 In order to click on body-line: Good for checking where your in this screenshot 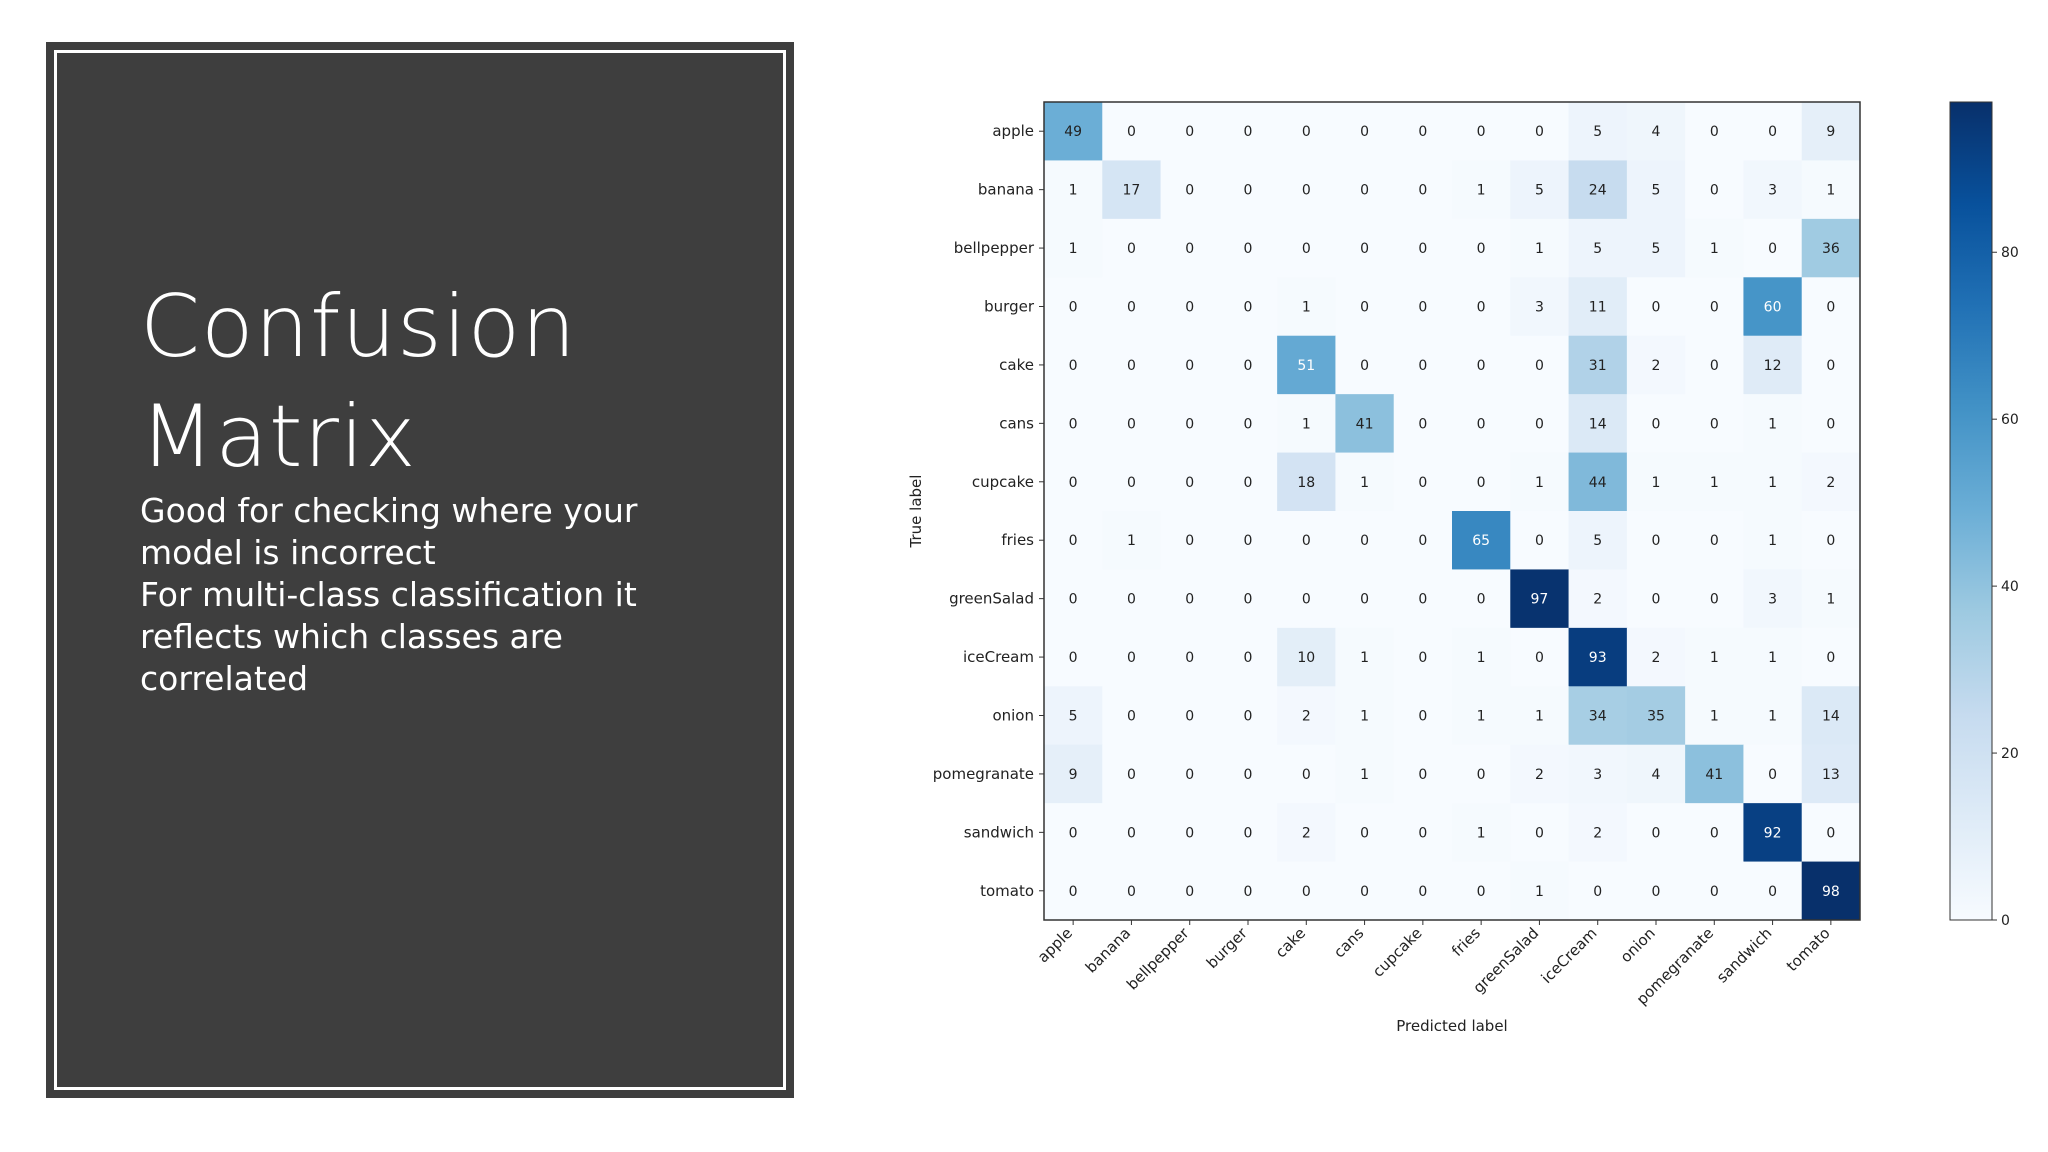, I will do `click(389, 510)`.